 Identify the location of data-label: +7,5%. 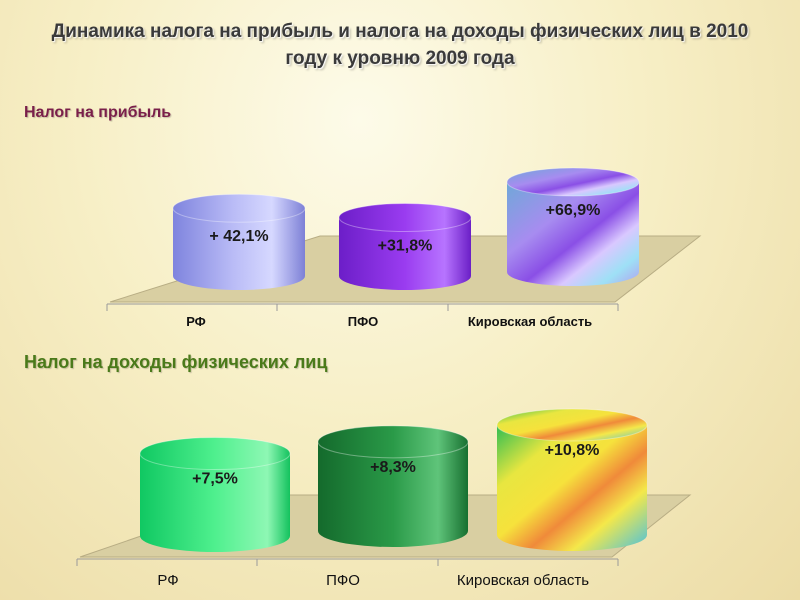
(215, 479).